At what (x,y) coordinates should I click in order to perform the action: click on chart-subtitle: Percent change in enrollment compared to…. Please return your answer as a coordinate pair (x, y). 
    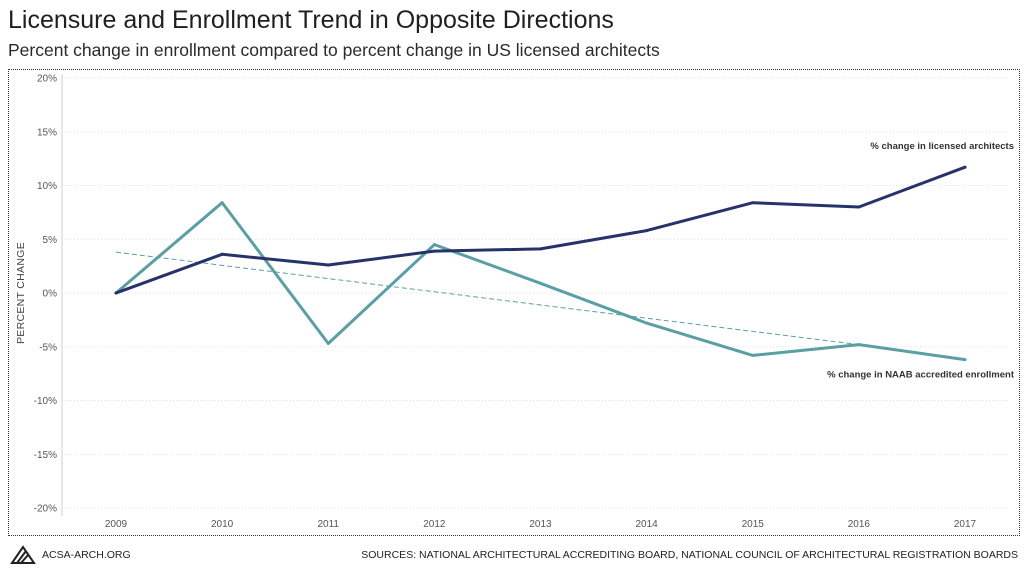
    Looking at the image, I should click on (334, 50).